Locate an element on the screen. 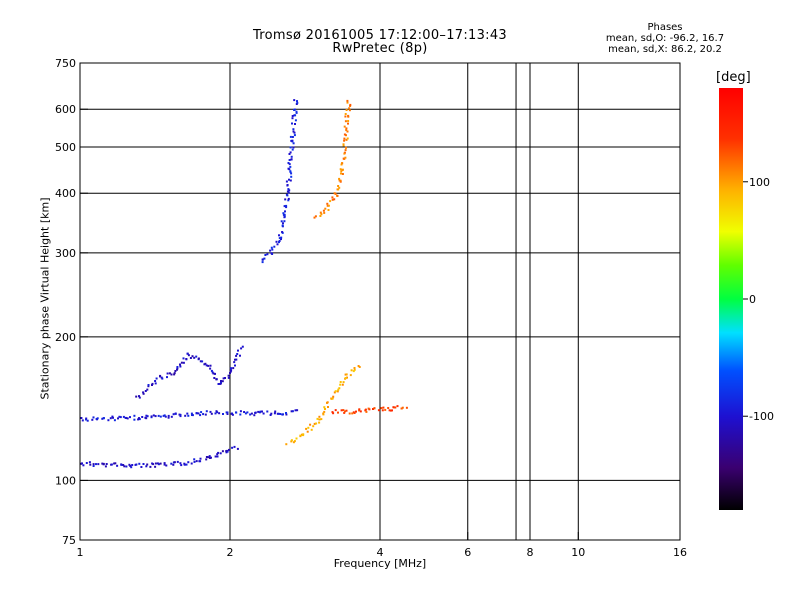 This screenshot has width=800, height=600. colorbar is located at coordinates (731, 299).